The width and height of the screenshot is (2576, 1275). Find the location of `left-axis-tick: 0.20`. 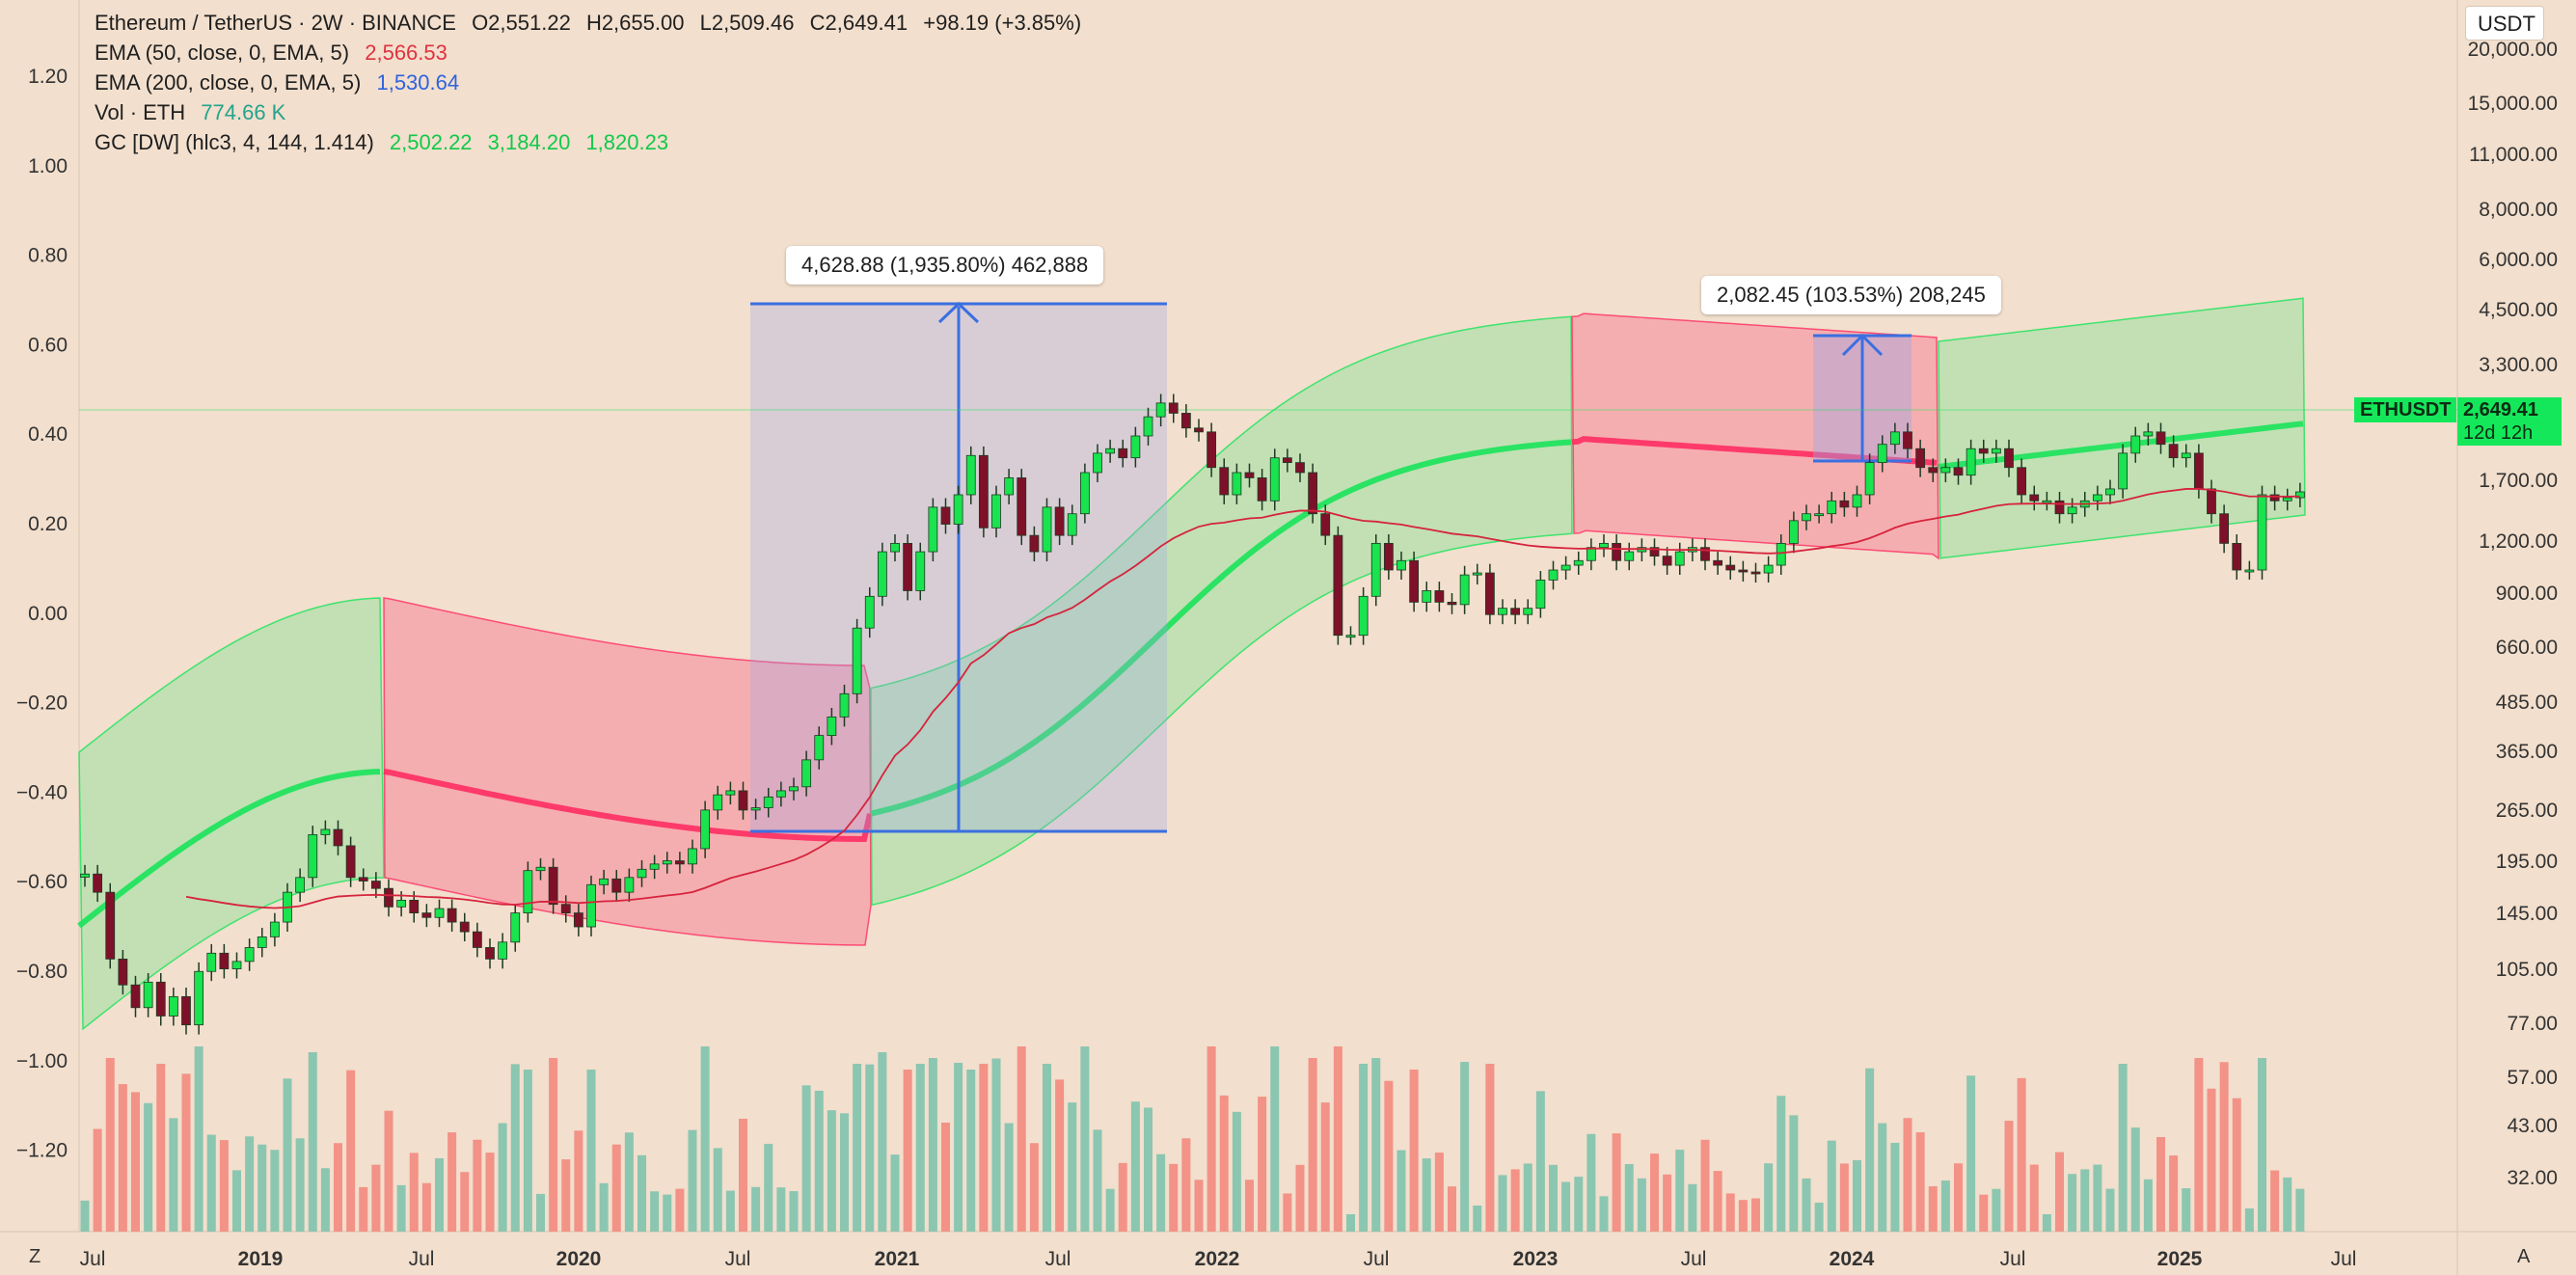

left-axis-tick: 0.20 is located at coordinates (48, 524).